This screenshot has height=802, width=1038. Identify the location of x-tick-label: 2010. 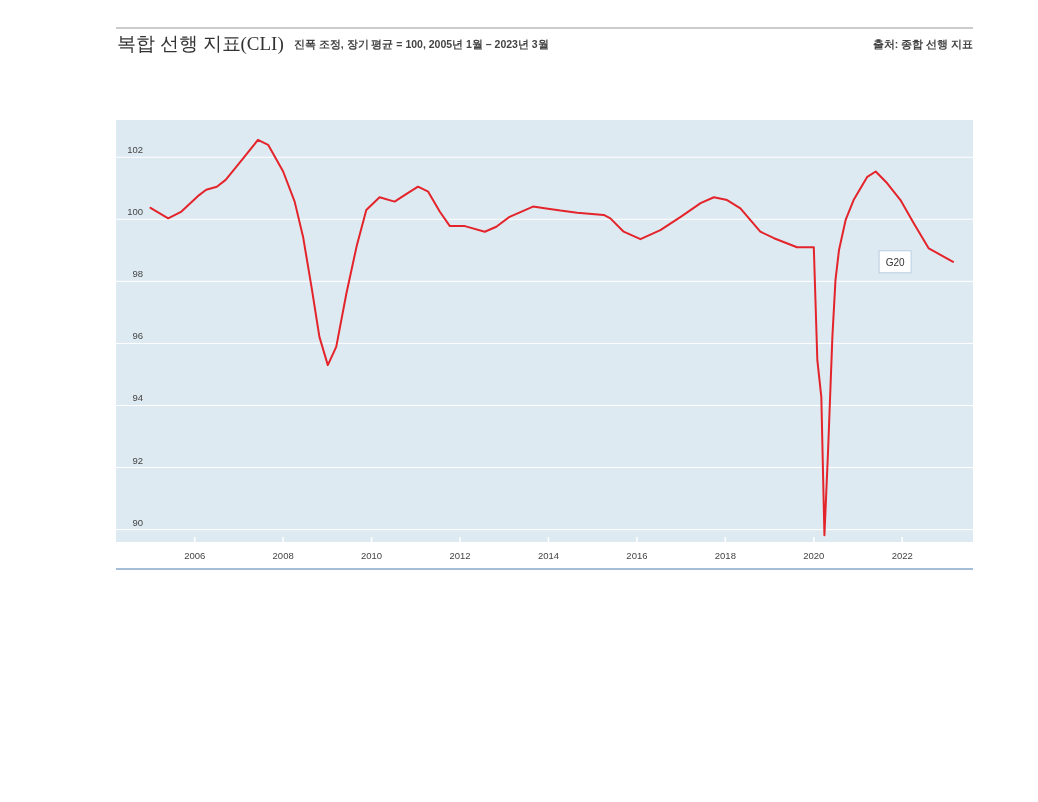
(372, 555).